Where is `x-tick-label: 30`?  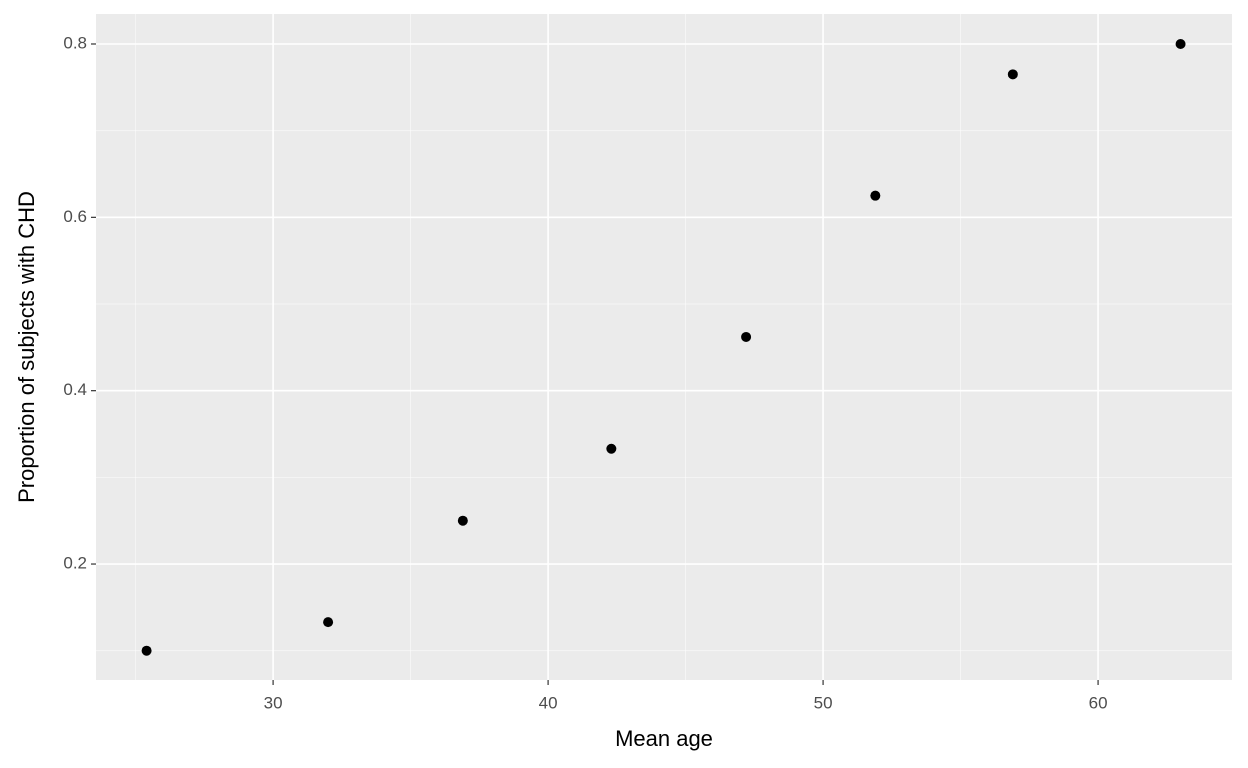
x-tick-label: 30 is located at coordinates (273, 702).